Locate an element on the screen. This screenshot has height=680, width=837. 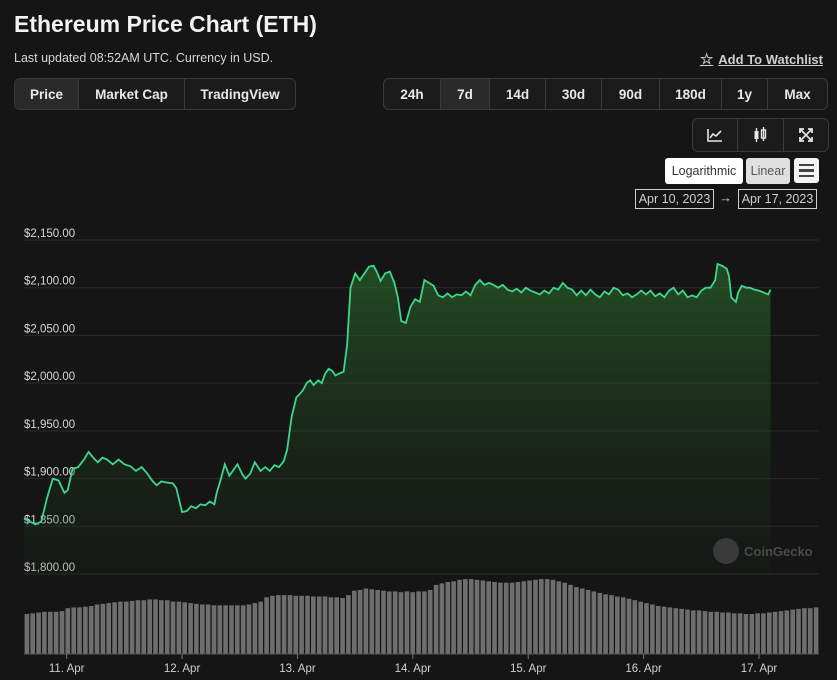
date-from-input: Apr 10, 2023 is located at coordinates (674, 199).